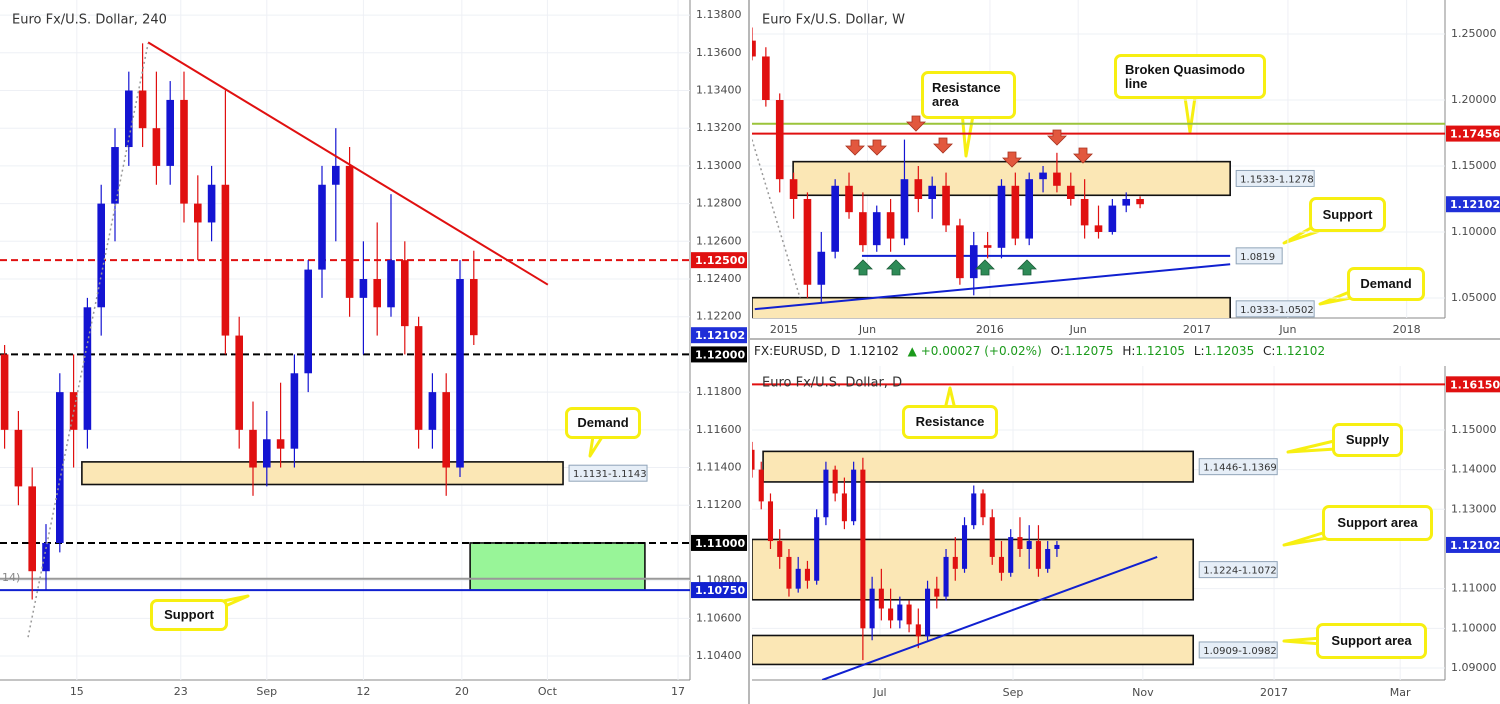  What do you see at coordinates (719, 504) in the screenshot?
I see `y-tick-label: 1.11200` at bounding box center [719, 504].